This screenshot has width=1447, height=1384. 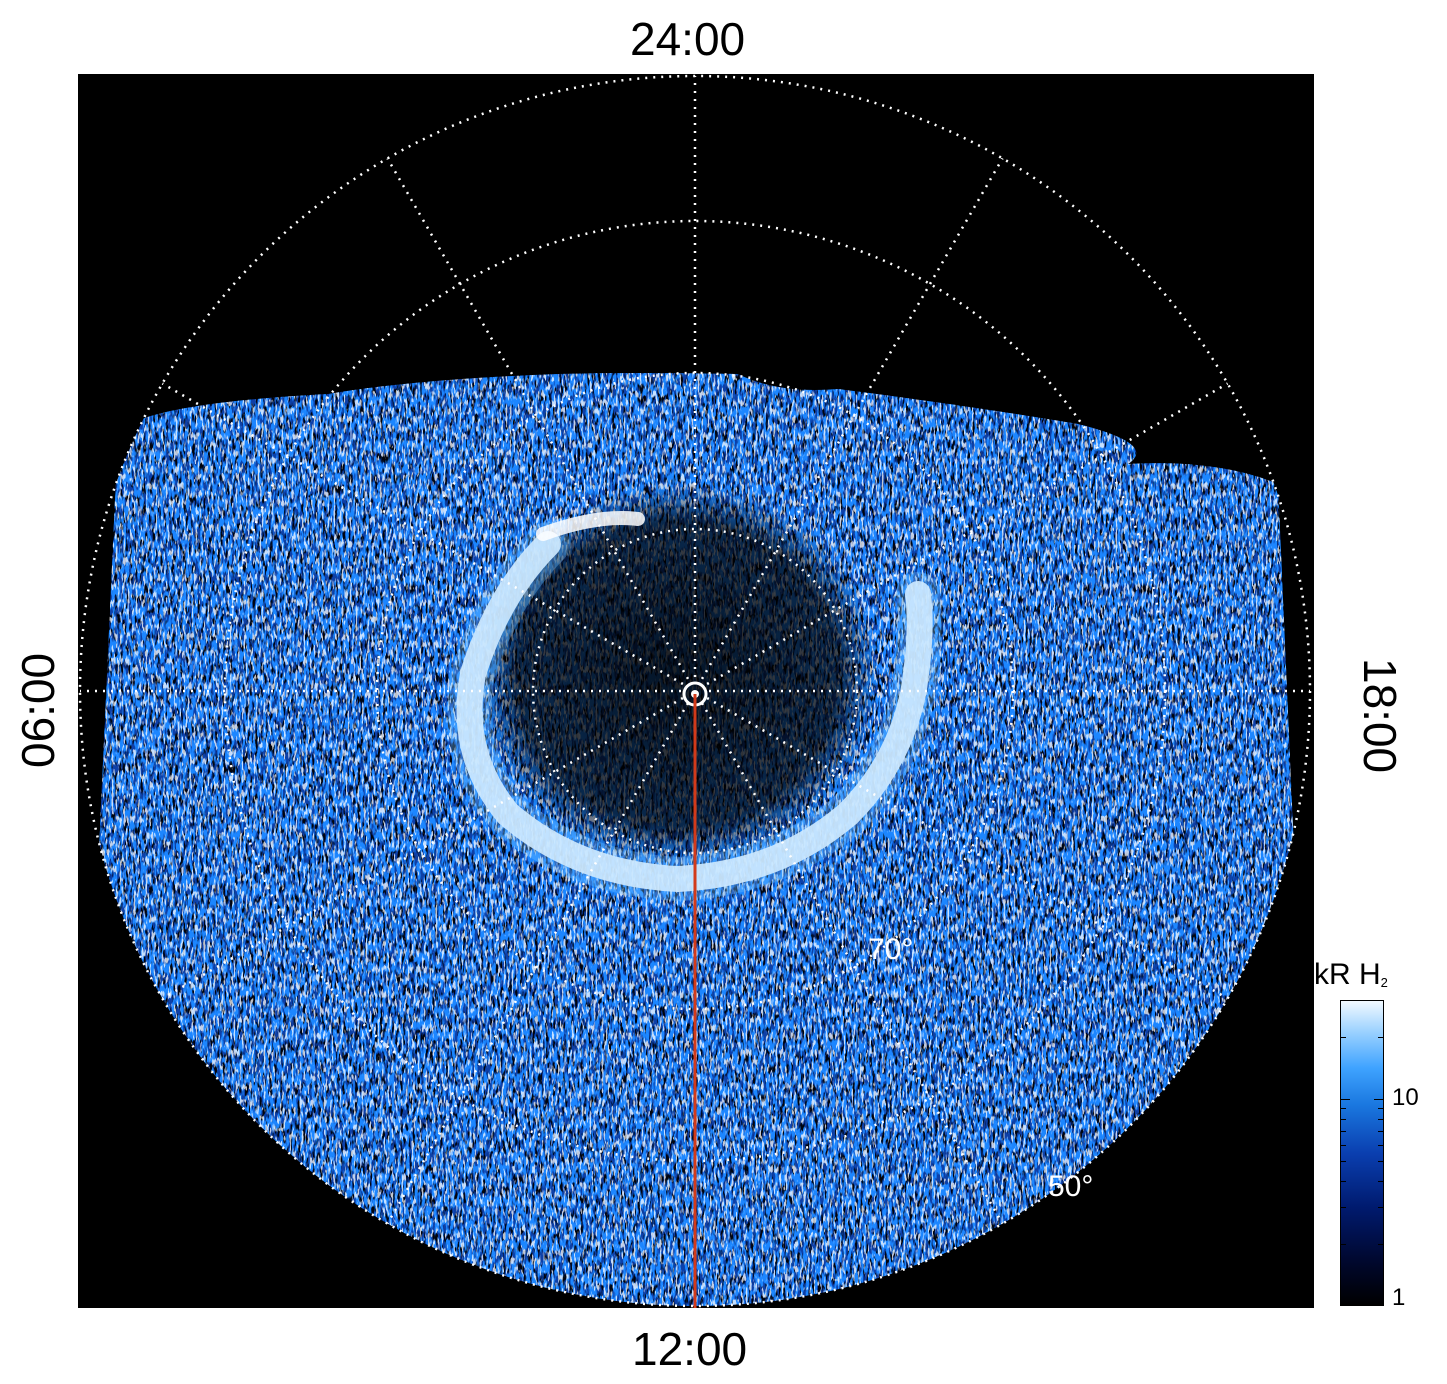 What do you see at coordinates (1347, 974) in the screenshot?
I see `colorbar-title-text: kR H` at bounding box center [1347, 974].